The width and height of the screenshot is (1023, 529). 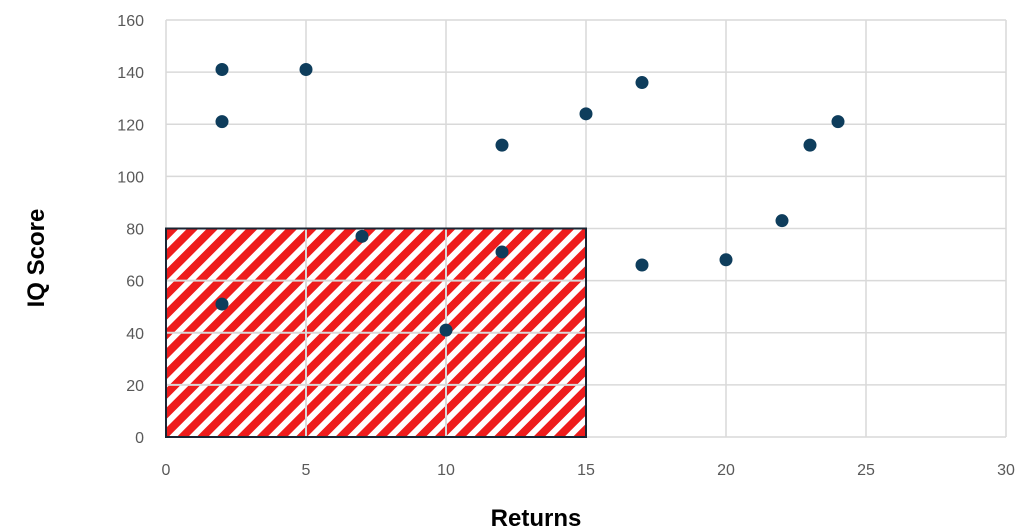 I want to click on x-tick-label: 10, so click(x=446, y=470).